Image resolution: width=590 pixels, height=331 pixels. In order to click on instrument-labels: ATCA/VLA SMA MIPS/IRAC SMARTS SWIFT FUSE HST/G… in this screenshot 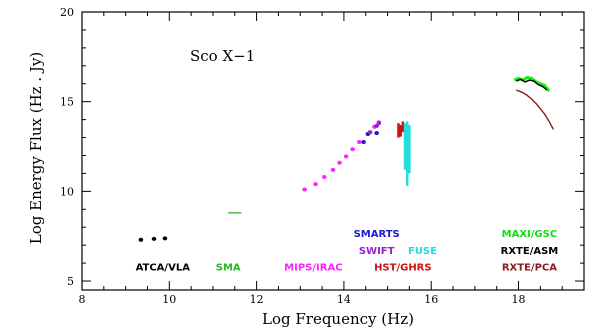, I will do `click(347, 251)`.